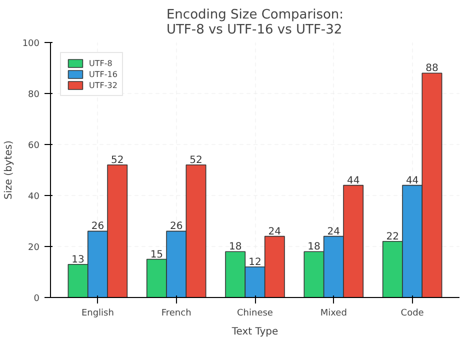 This screenshot has height=340, width=474. What do you see at coordinates (34, 95) in the screenshot?
I see `y-tick-label: 80` at bounding box center [34, 95].